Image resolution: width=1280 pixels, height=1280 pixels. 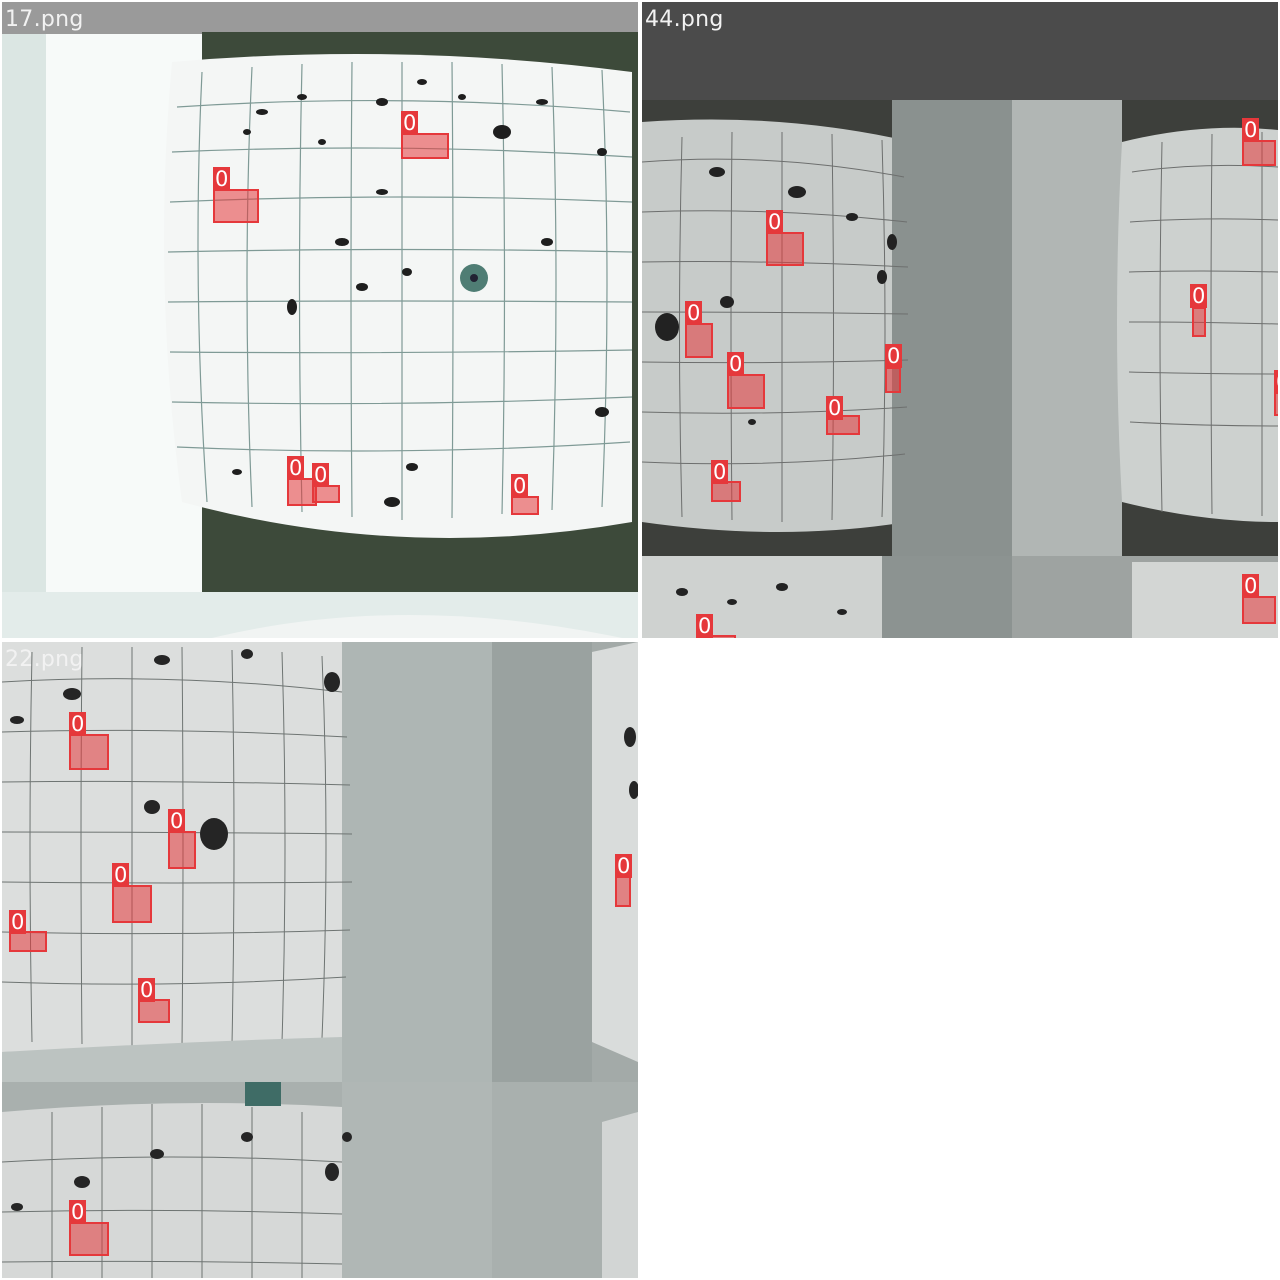 What do you see at coordinates (684, 19) in the screenshot?
I see `image-filename: 44.png` at bounding box center [684, 19].